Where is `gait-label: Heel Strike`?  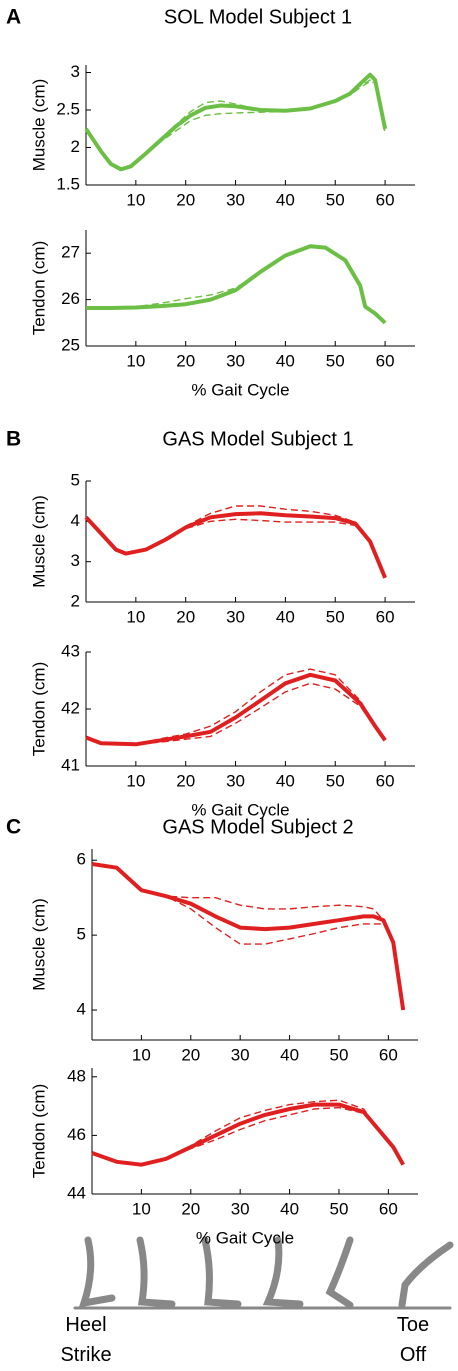
gait-label: Heel Strike is located at coordinates (86, 1340).